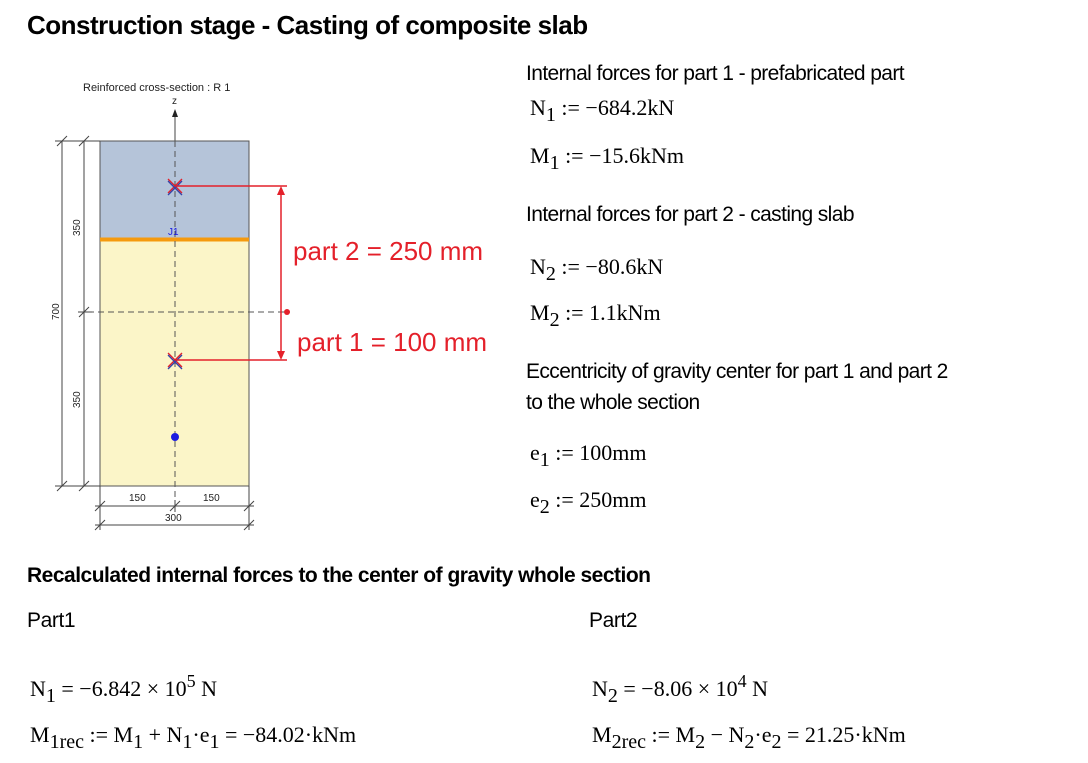 The width and height of the screenshot is (1088, 763). What do you see at coordinates (392, 342) in the screenshot?
I see `annot-part1: part 1 = 100 mm` at bounding box center [392, 342].